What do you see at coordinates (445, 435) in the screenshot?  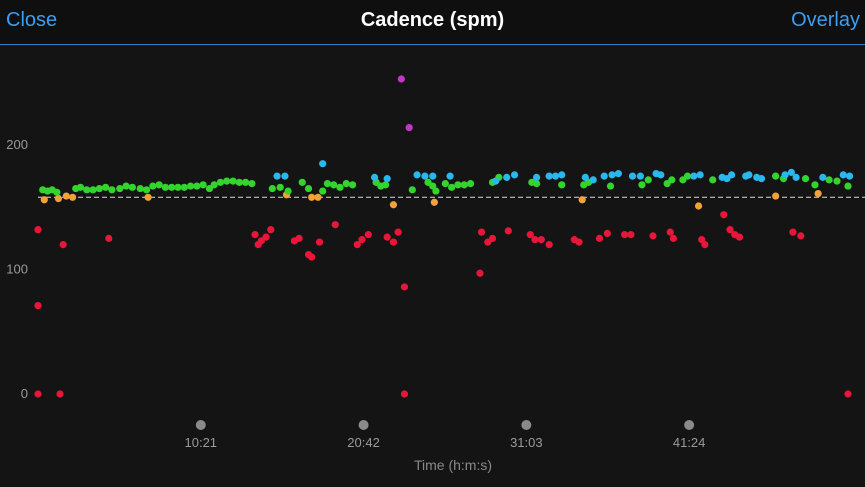 I see `x-axis-ticks: 10:21 20:42 31:03 41:24` at bounding box center [445, 435].